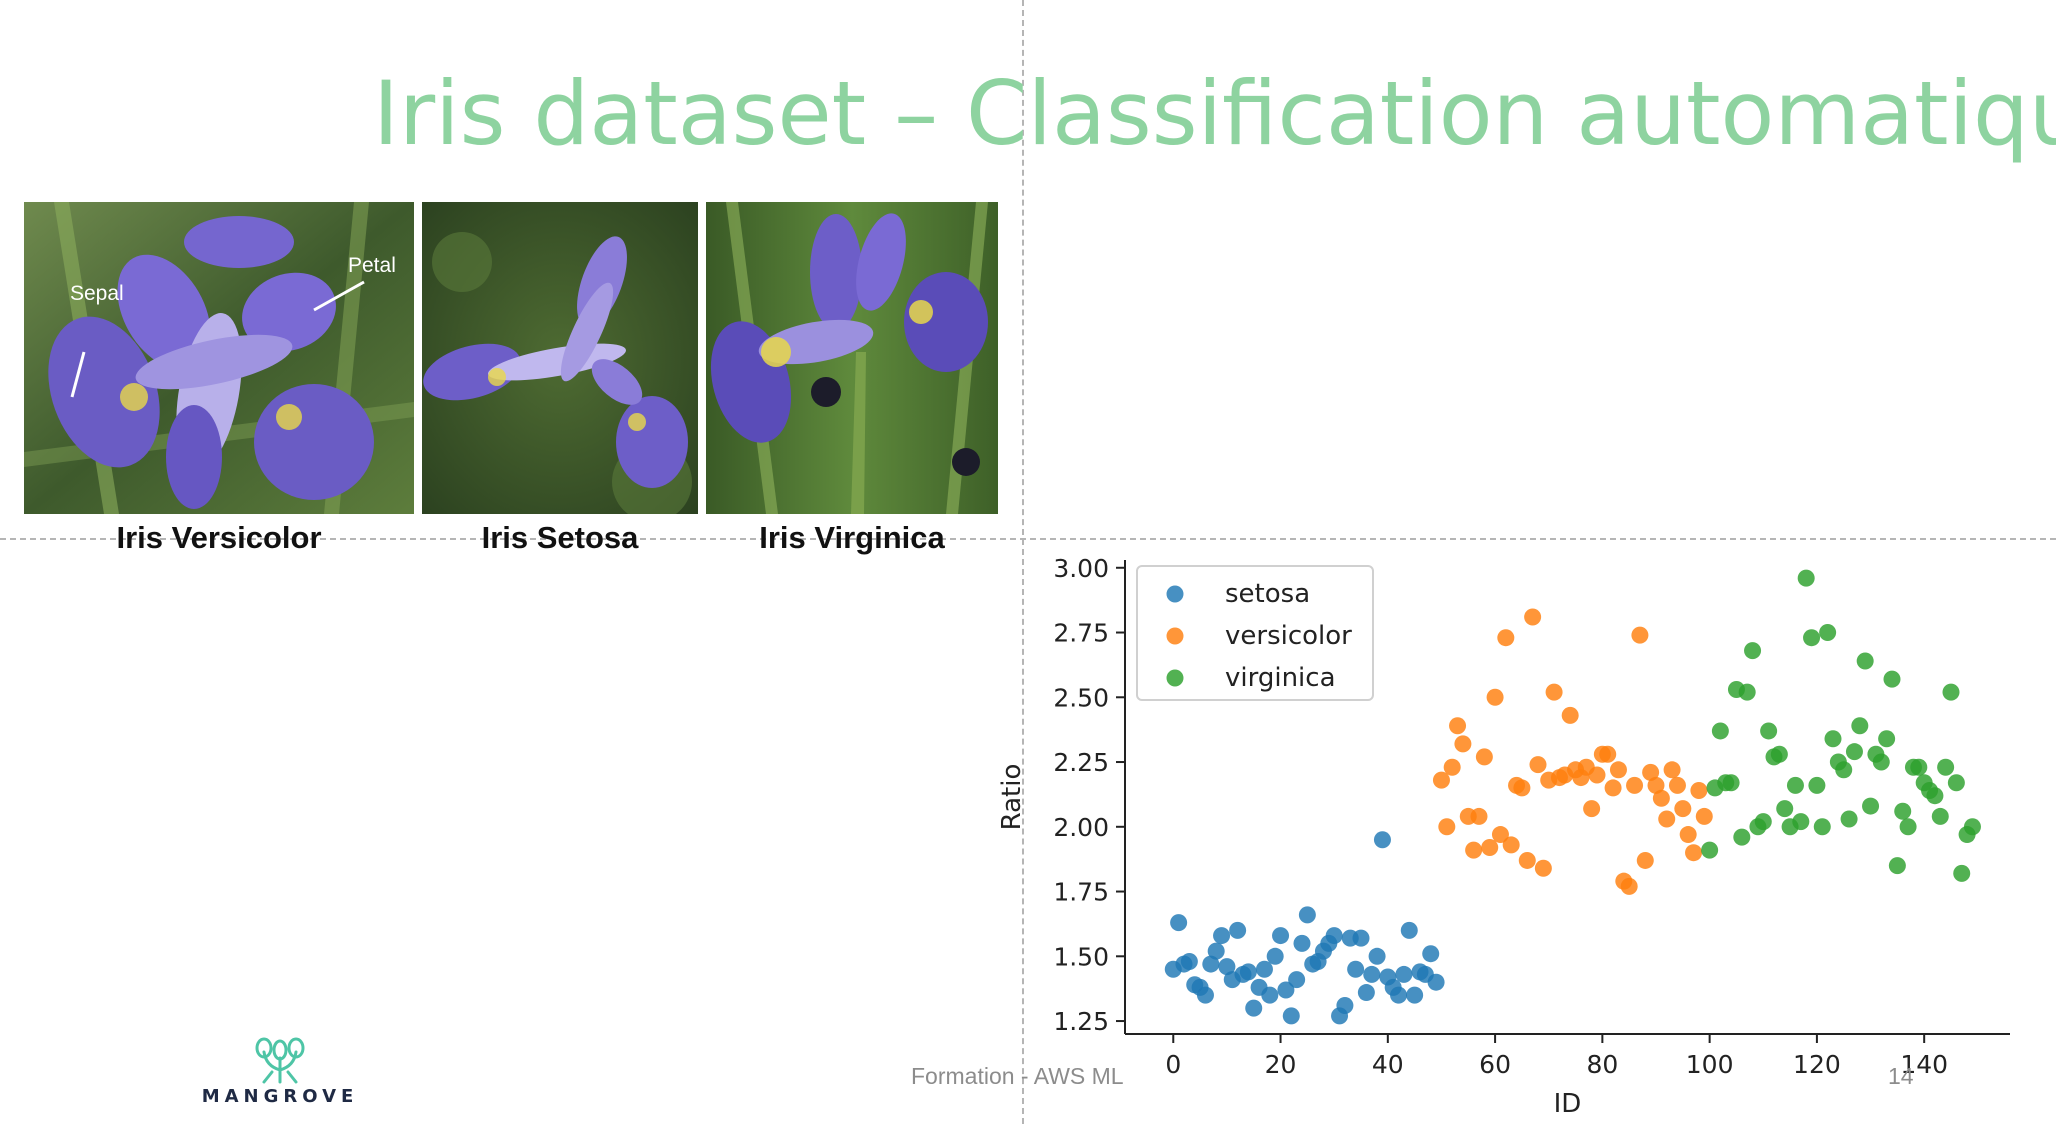 The image size is (2056, 1124). What do you see at coordinates (1081, 956) in the screenshot?
I see `y-tick-label: 1.50` at bounding box center [1081, 956].